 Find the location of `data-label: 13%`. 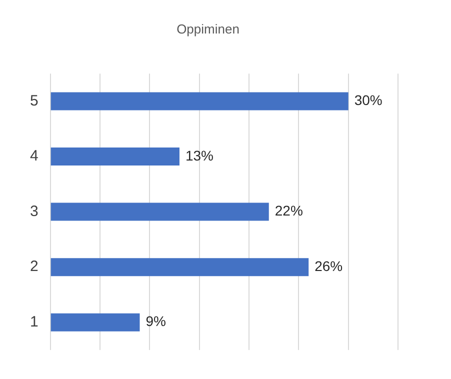

data-label: 13% is located at coordinates (199, 155).